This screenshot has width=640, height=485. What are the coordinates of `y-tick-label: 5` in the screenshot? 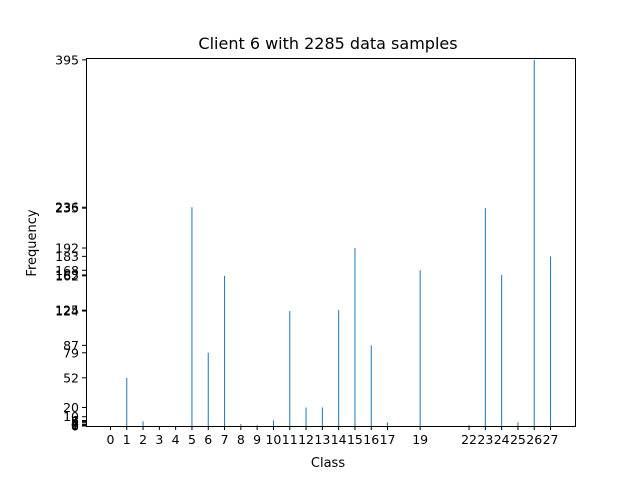 It's located at (75, 421).